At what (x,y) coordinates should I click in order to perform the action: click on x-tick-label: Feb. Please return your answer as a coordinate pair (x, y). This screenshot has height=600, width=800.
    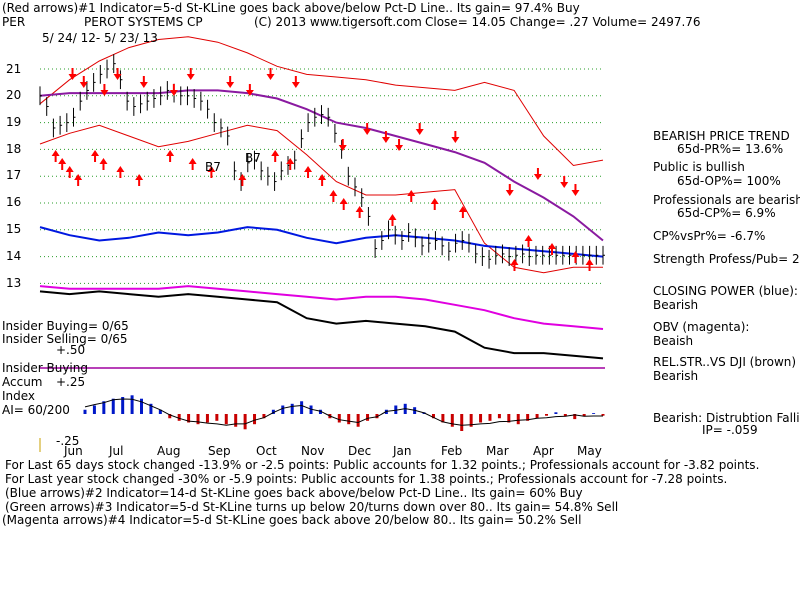
    Looking at the image, I should click on (452, 451).